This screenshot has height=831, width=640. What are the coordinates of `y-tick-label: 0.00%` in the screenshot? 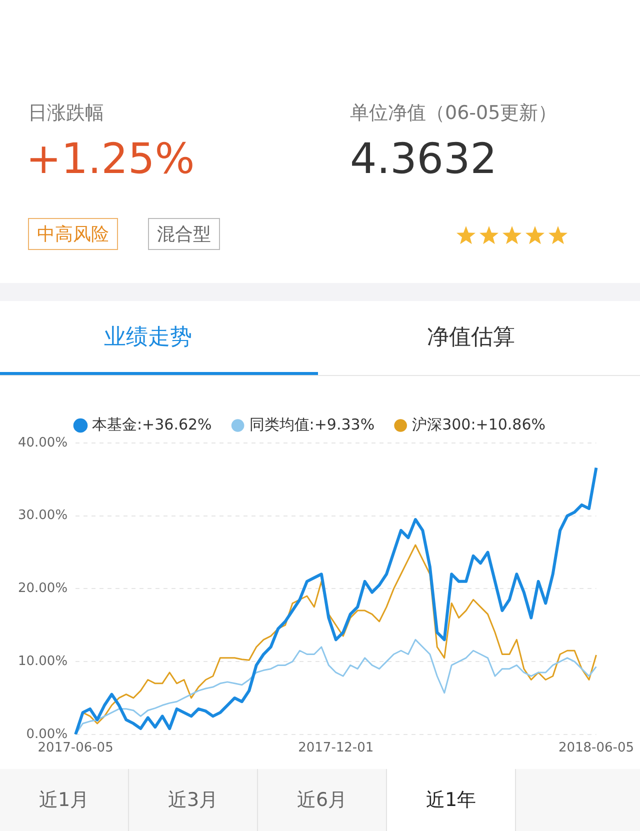 It's located at (47, 734).